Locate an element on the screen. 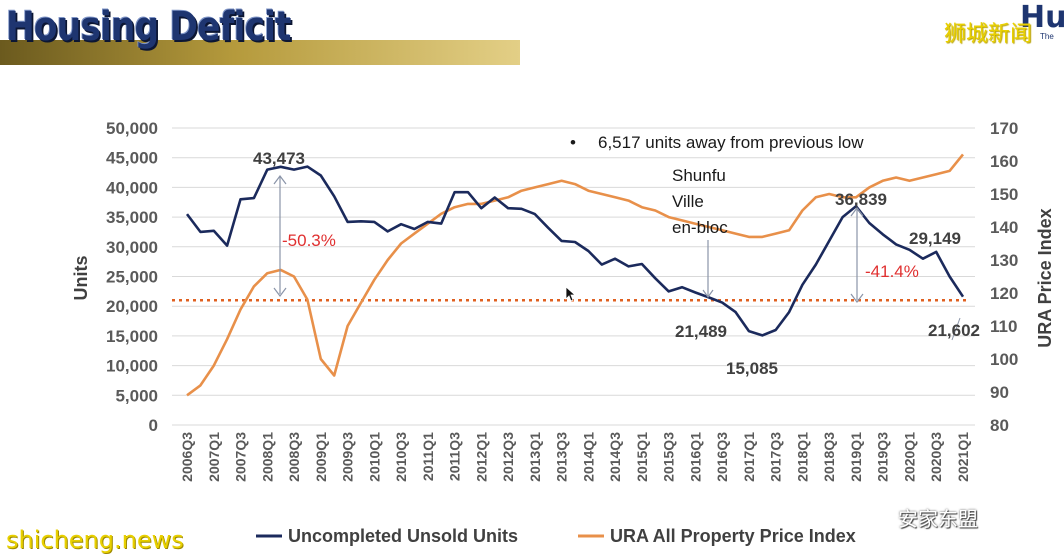 The width and height of the screenshot is (1064, 560). legend-label-unsold-units: Uncompleted Unsold Units is located at coordinates (403, 536).